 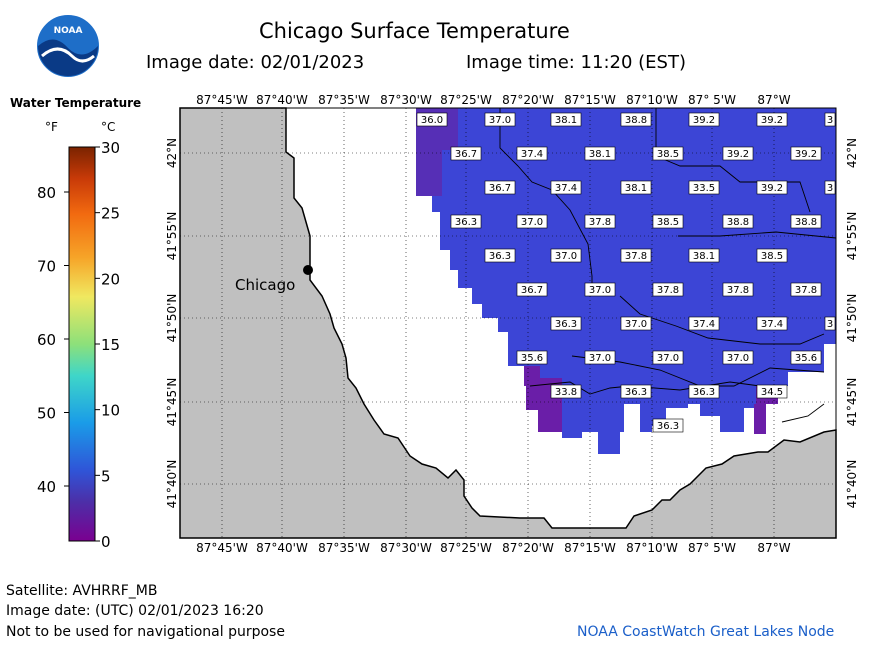 I want to click on bottom-longitude-label: 87°20'W, so click(x=528, y=548).